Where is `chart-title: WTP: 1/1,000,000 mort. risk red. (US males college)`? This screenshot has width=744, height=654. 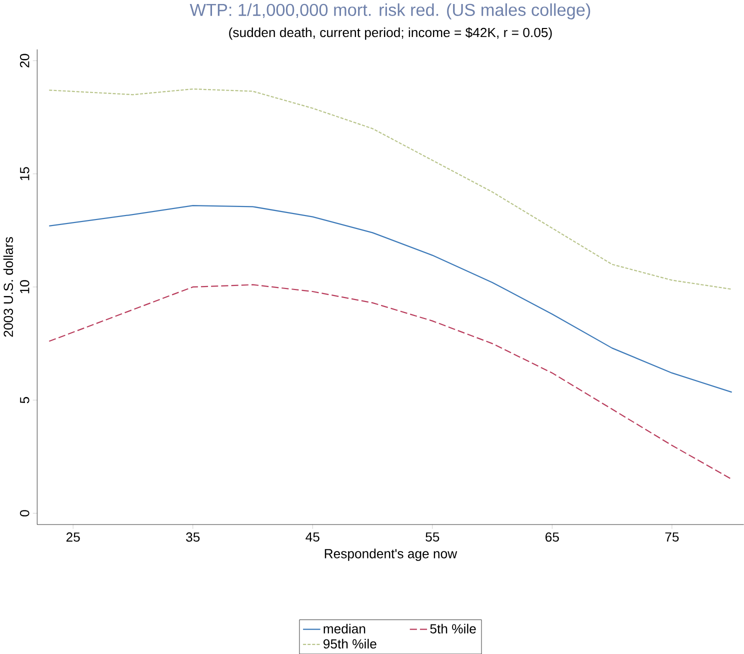 chart-title: WTP: 1/1,000,000 mort. risk red. (US males college) is located at coordinates (390, 11).